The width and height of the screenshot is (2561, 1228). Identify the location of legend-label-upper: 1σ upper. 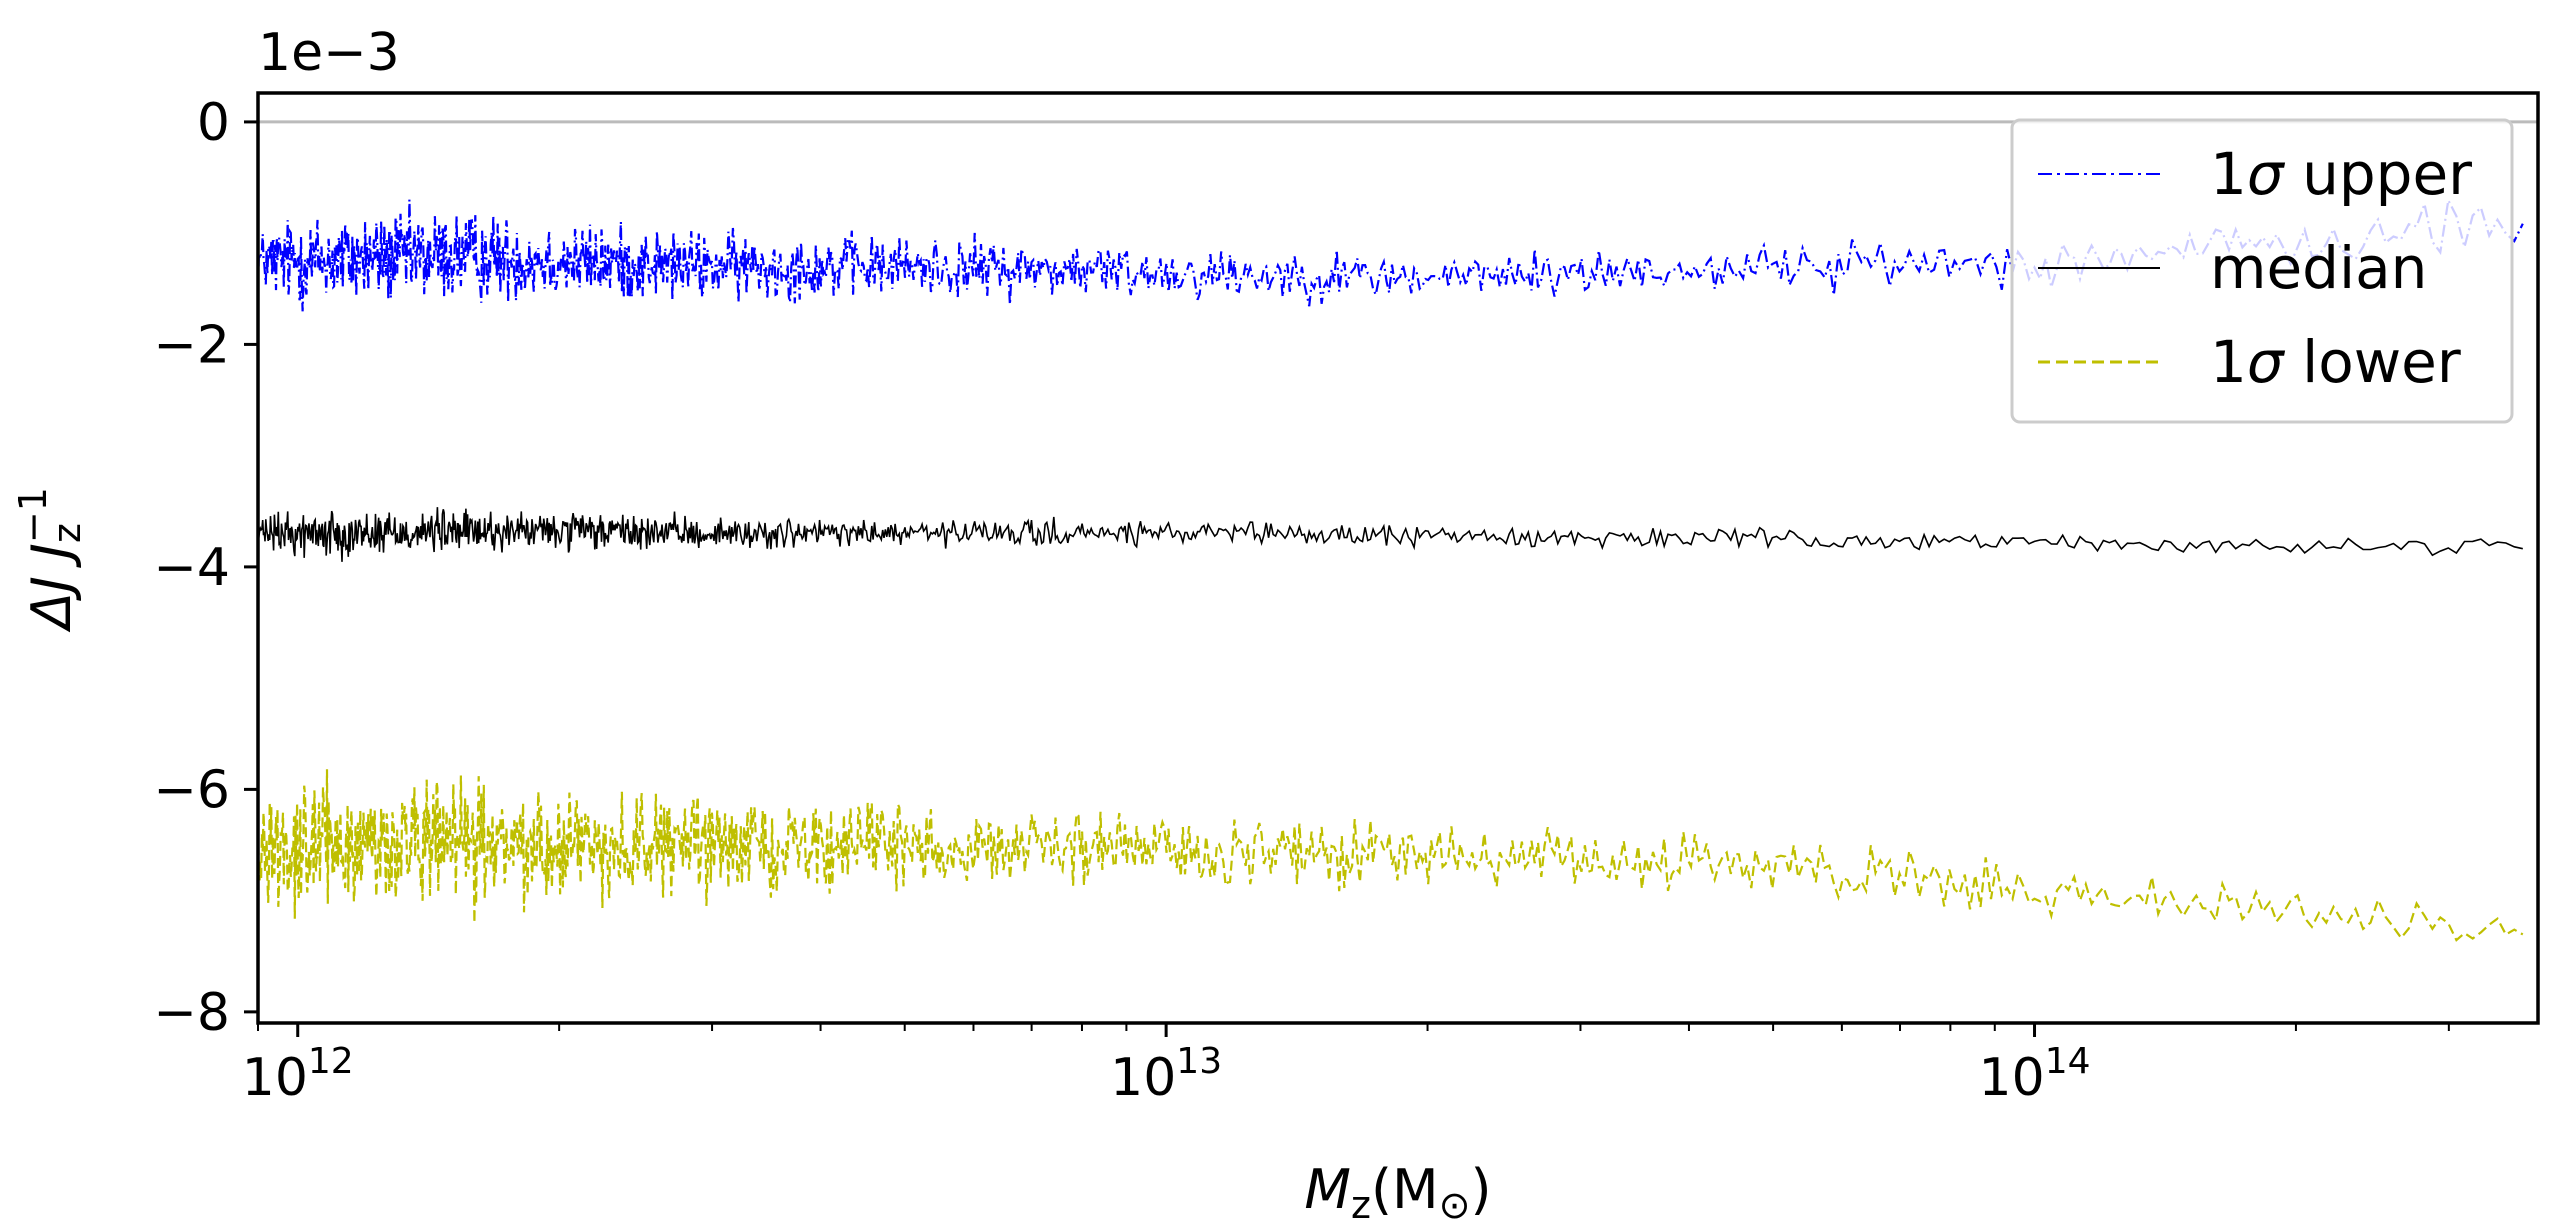
(2341, 174).